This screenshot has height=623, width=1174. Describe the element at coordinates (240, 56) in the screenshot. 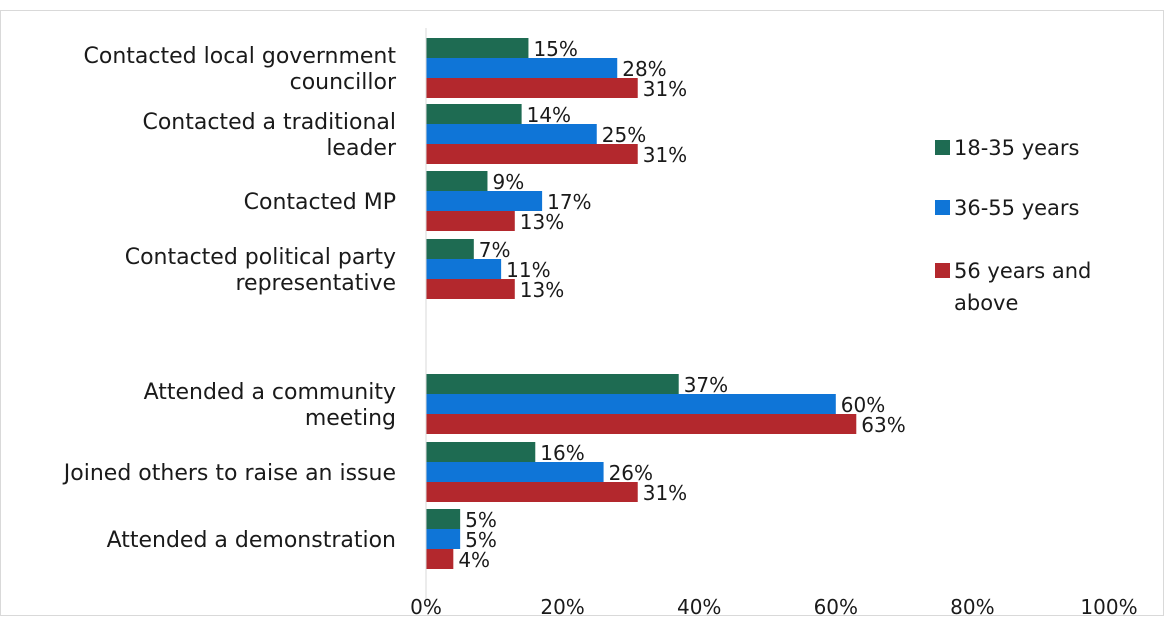

I see `category-label: Contacted local government` at that location.